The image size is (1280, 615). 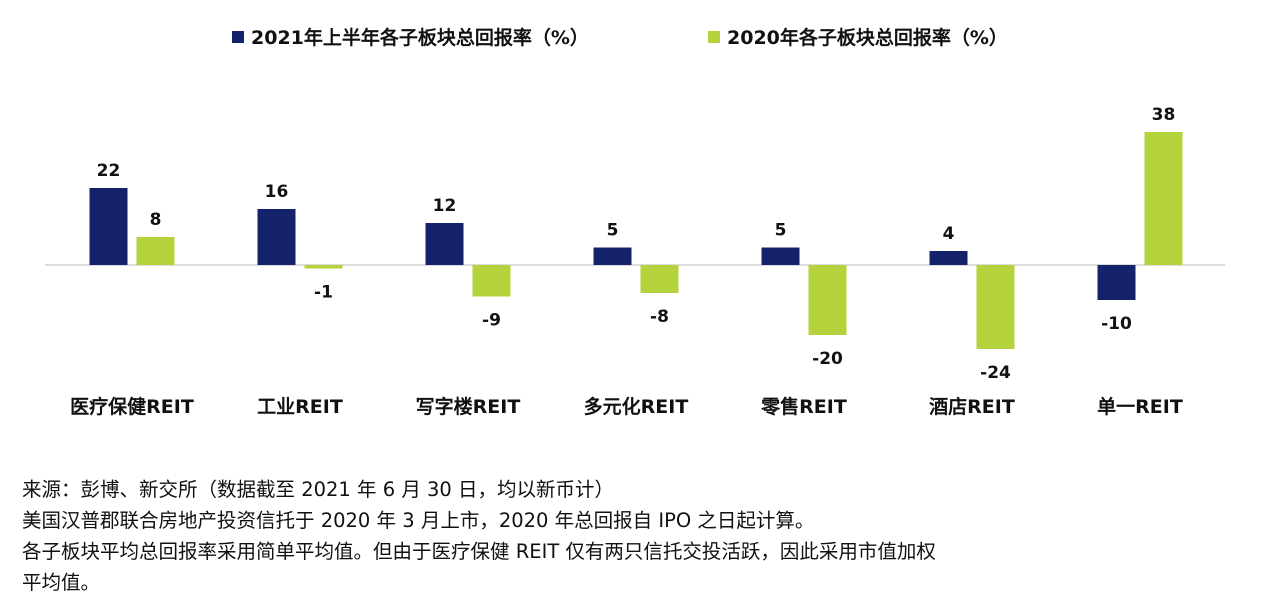 I want to click on category-label-6: 酒店REIT, so click(x=972, y=406).